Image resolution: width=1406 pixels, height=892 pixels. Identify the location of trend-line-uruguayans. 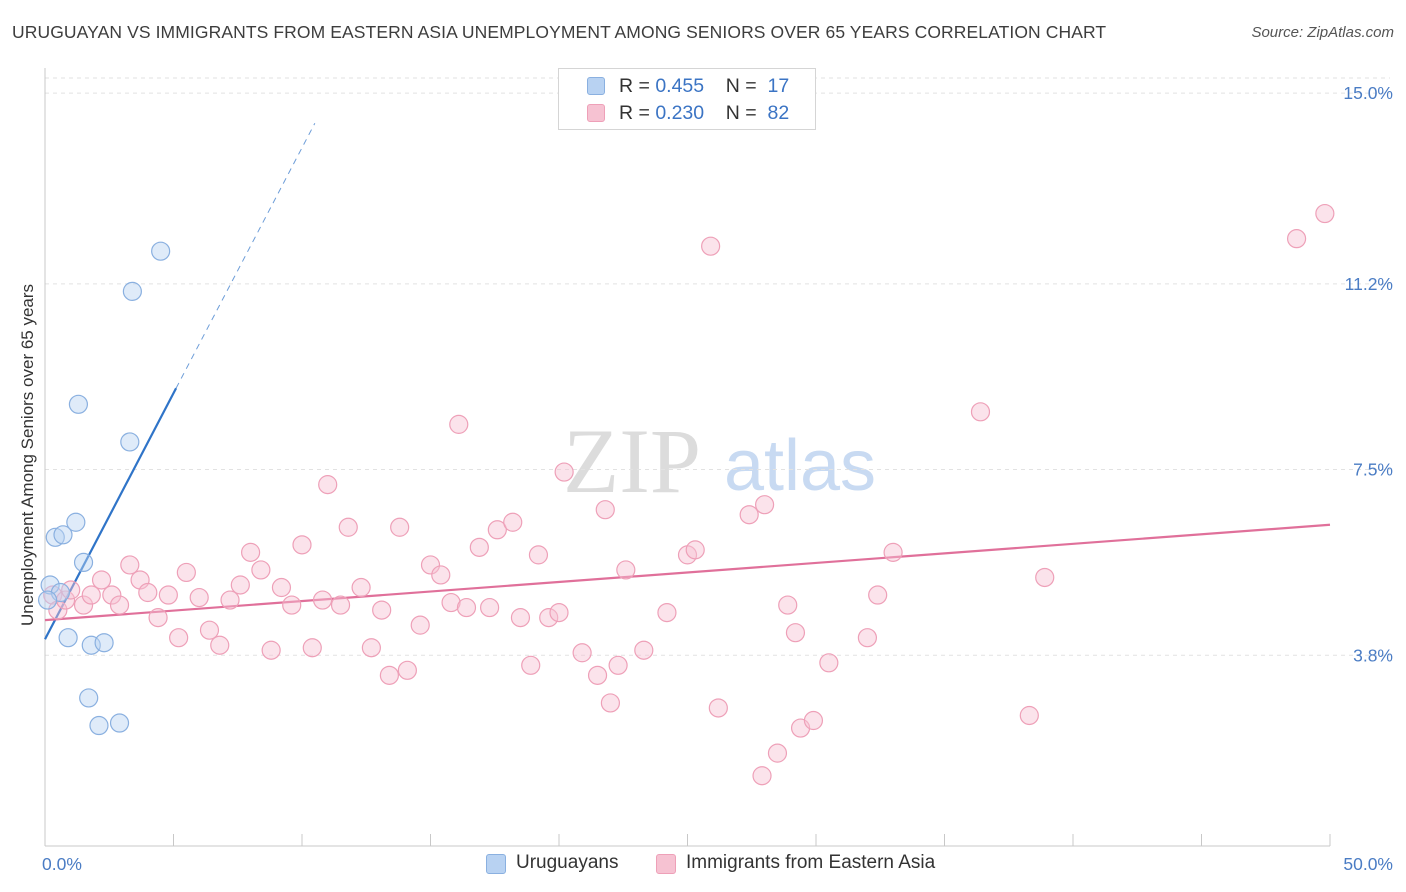
(180, 381).